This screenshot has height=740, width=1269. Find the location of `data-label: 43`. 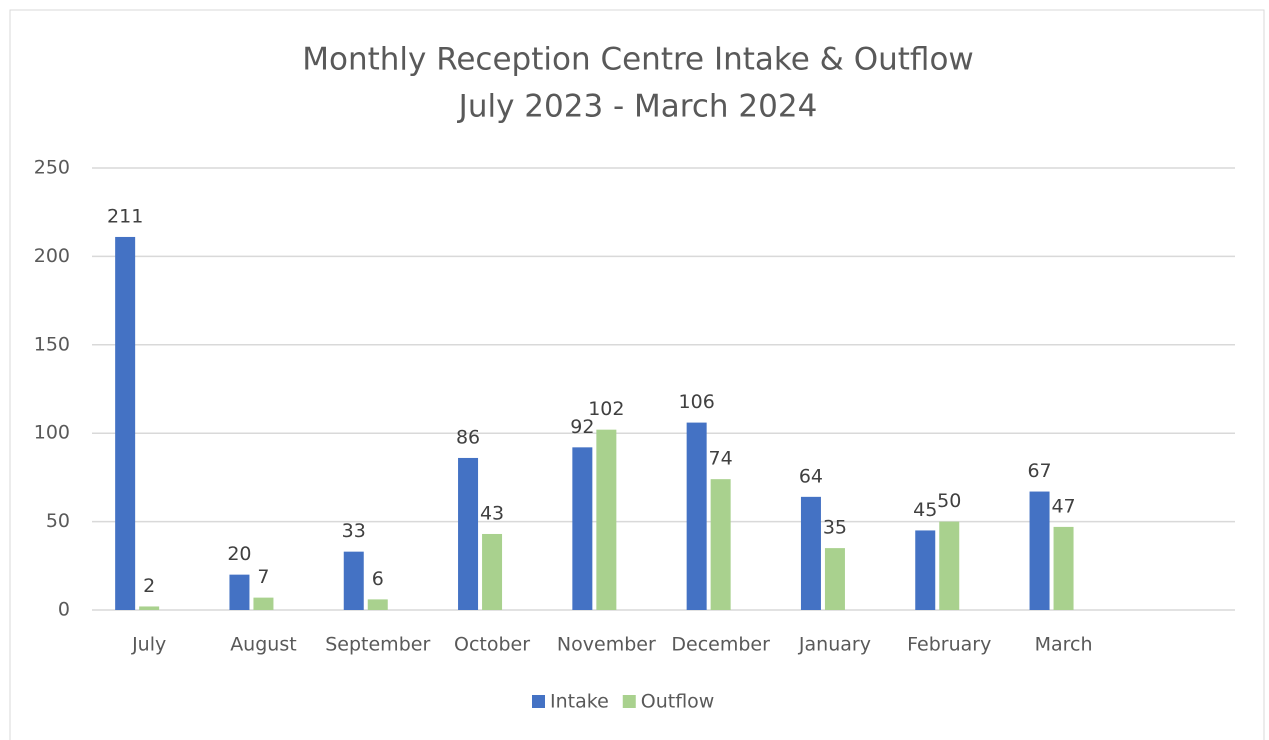

data-label: 43 is located at coordinates (492, 513).